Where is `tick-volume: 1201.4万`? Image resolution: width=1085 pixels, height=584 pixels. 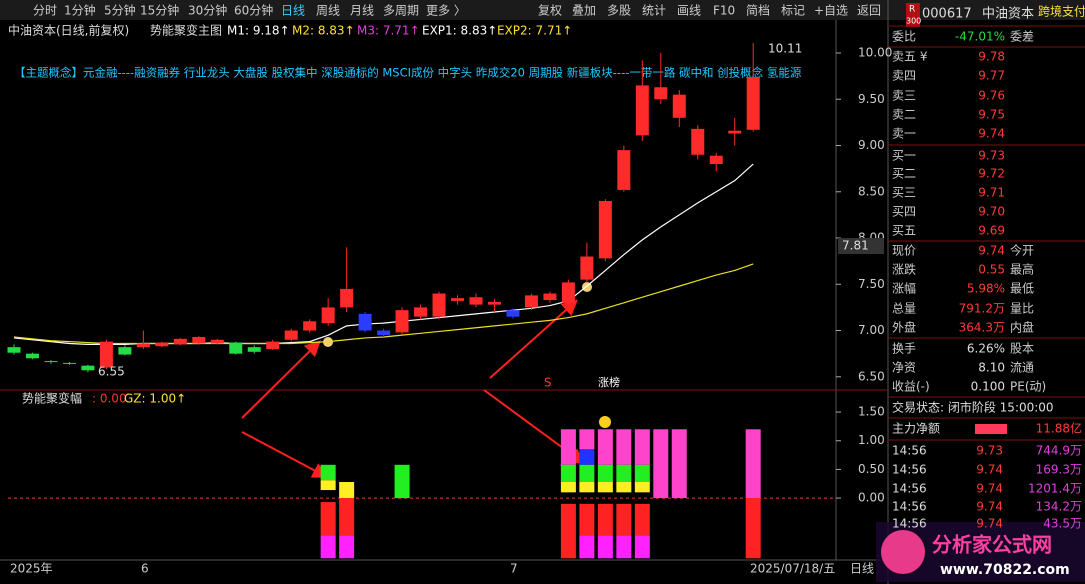 tick-volume: 1201.4万 is located at coordinates (1055, 489).